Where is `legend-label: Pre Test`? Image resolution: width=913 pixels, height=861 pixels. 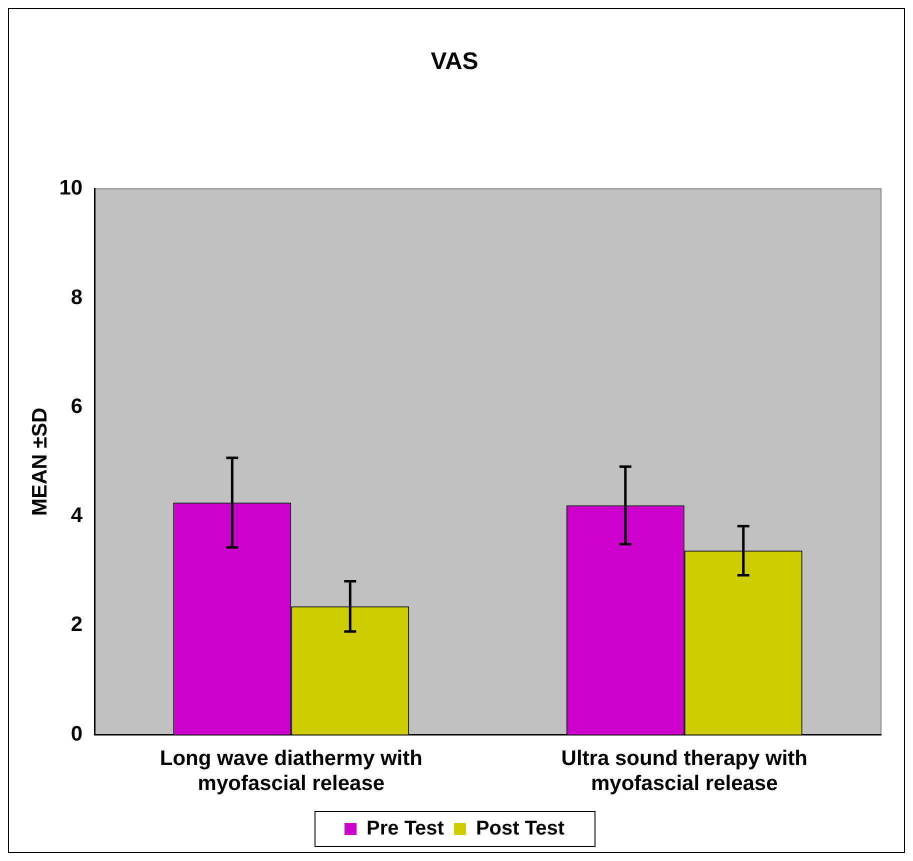 legend-label: Pre Test is located at coordinates (405, 829).